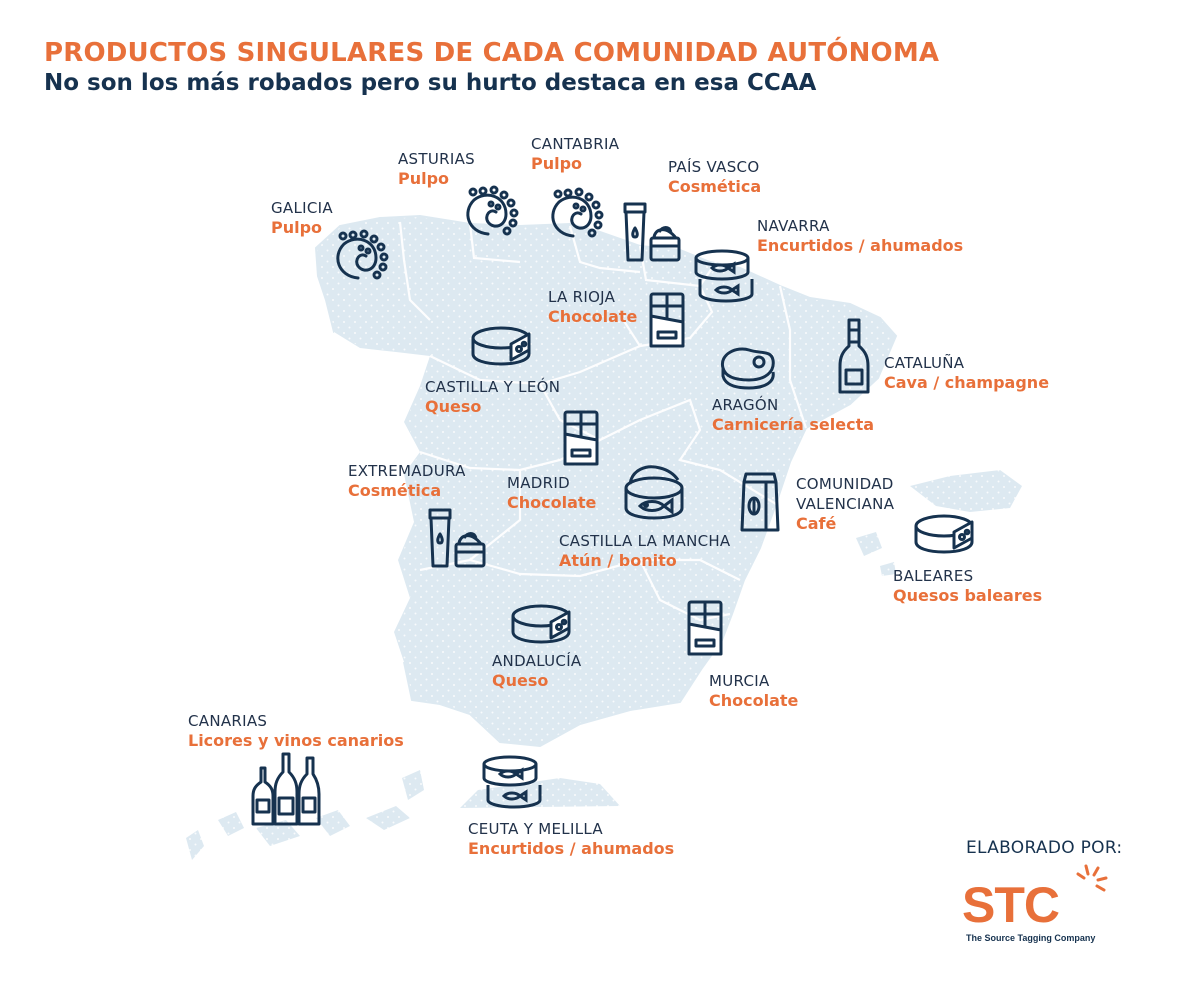  Describe the element at coordinates (535, 829) in the screenshot. I see `region-name: CEUTA Y MELILLA` at that location.